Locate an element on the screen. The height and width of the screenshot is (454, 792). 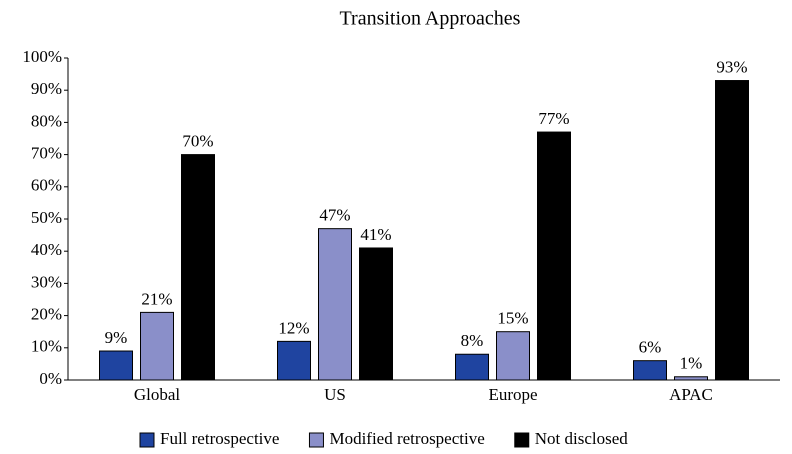
legend-label: Modified retrospective is located at coordinates (406, 438).